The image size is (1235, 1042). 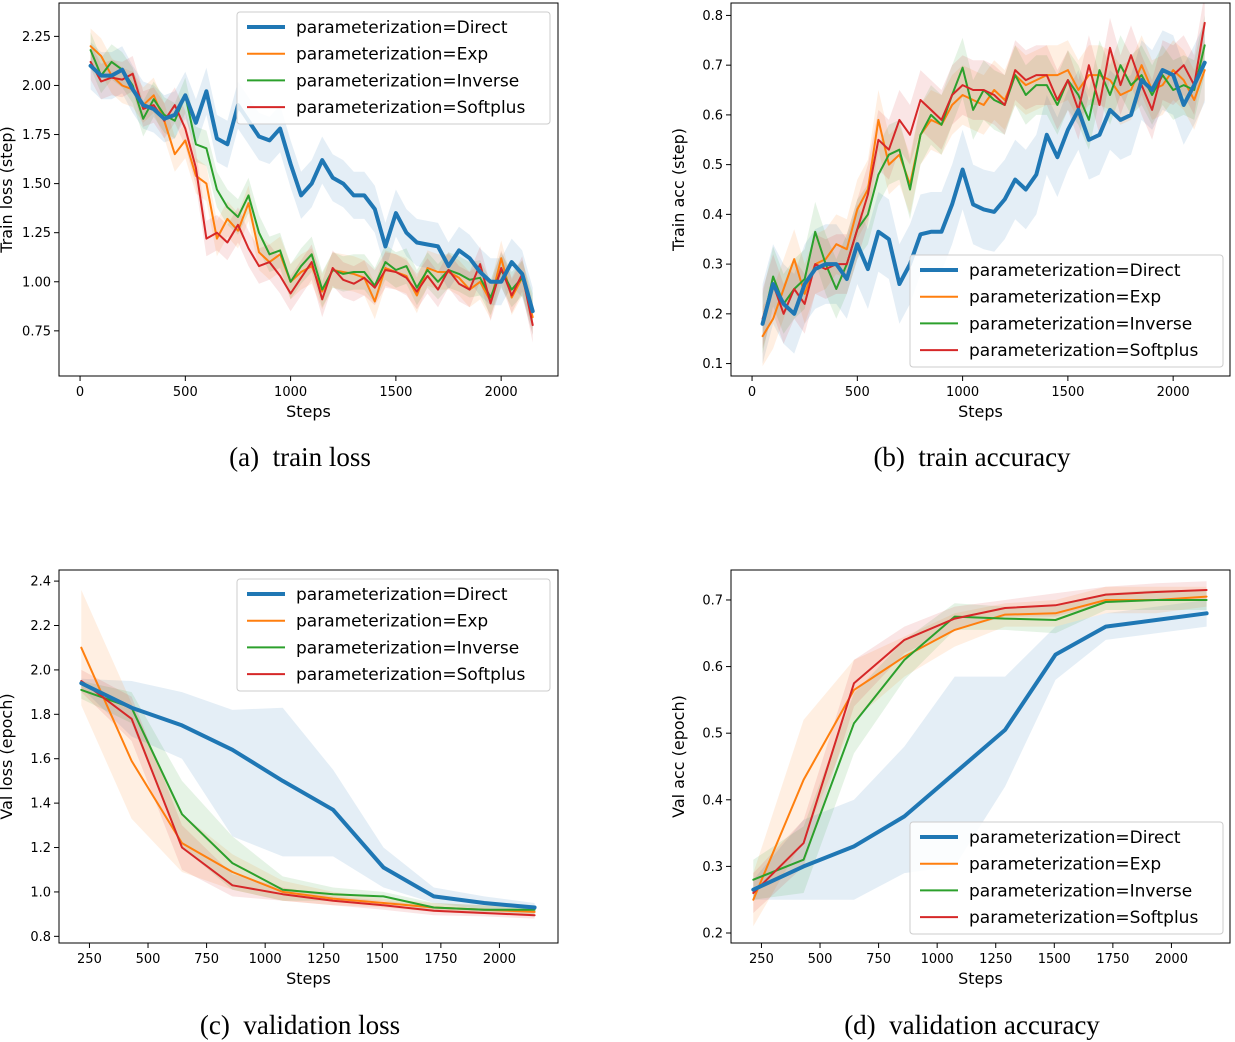 What do you see at coordinates (8, 756) in the screenshot?
I see `y-axis-label: Val loss (epoch)` at bounding box center [8, 756].